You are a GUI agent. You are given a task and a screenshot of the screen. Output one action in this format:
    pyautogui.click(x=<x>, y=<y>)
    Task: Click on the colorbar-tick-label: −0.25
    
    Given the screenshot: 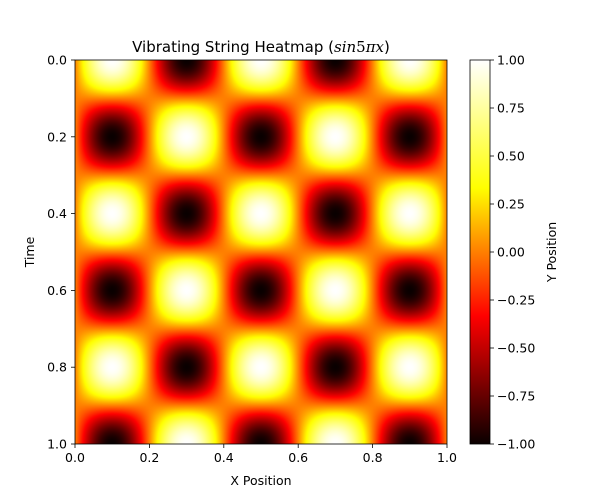 What is the action you would take?
    pyautogui.click(x=516, y=300)
    